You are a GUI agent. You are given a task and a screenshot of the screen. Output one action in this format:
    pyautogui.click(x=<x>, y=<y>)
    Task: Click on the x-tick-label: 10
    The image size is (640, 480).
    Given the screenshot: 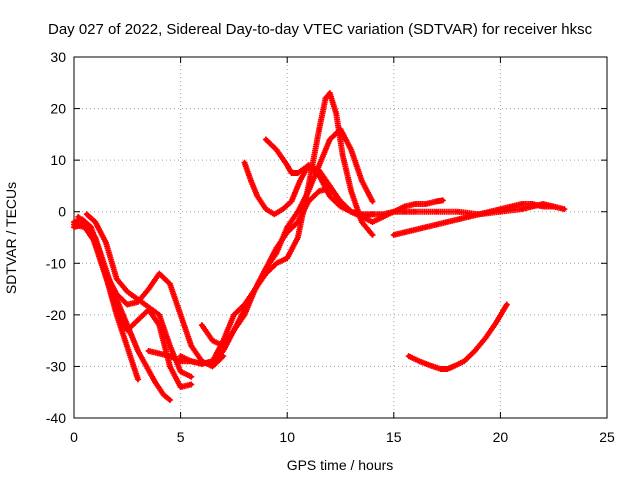 What is the action you would take?
    pyautogui.click(x=287, y=437)
    